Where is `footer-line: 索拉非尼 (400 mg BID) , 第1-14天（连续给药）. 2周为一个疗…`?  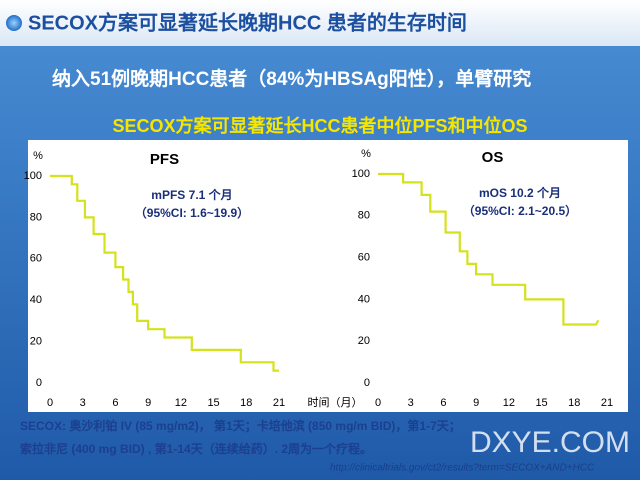 footer-line: 索拉非尼 (400 mg BID) , 第1-14天（连续给药）. 2周为一个疗… is located at coordinates (196, 448).